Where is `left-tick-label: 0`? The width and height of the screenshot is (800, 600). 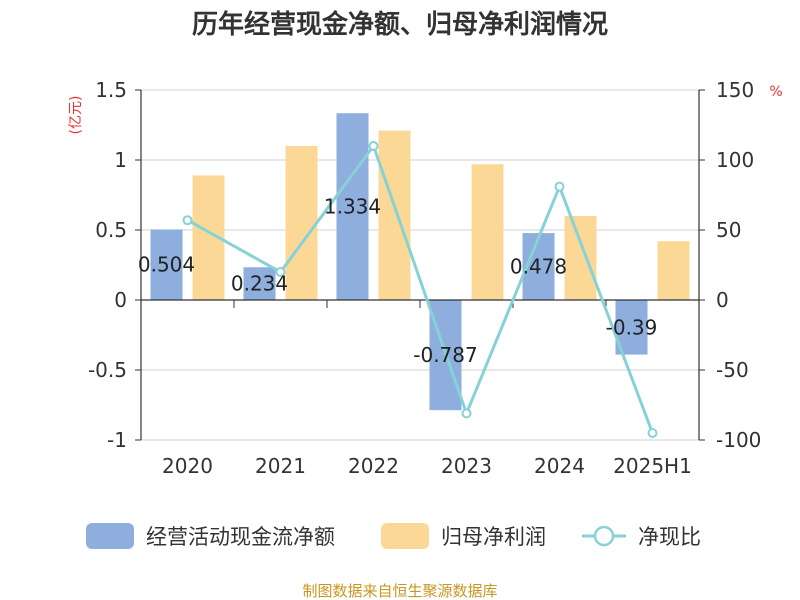
left-tick-label: 0 is located at coordinates (120, 300).